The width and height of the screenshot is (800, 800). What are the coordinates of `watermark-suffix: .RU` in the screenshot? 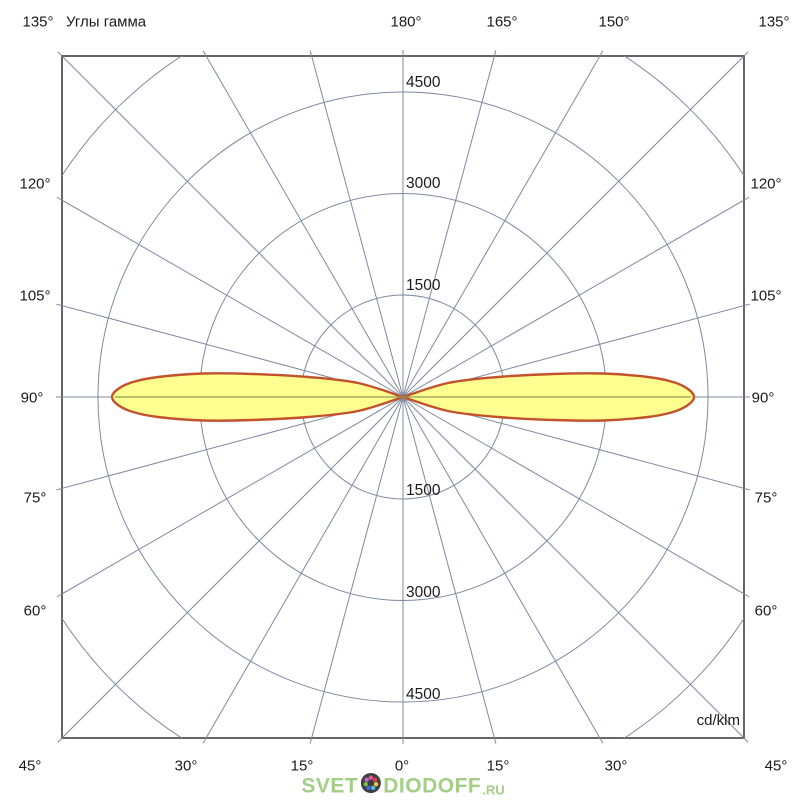 It's located at (493, 790).